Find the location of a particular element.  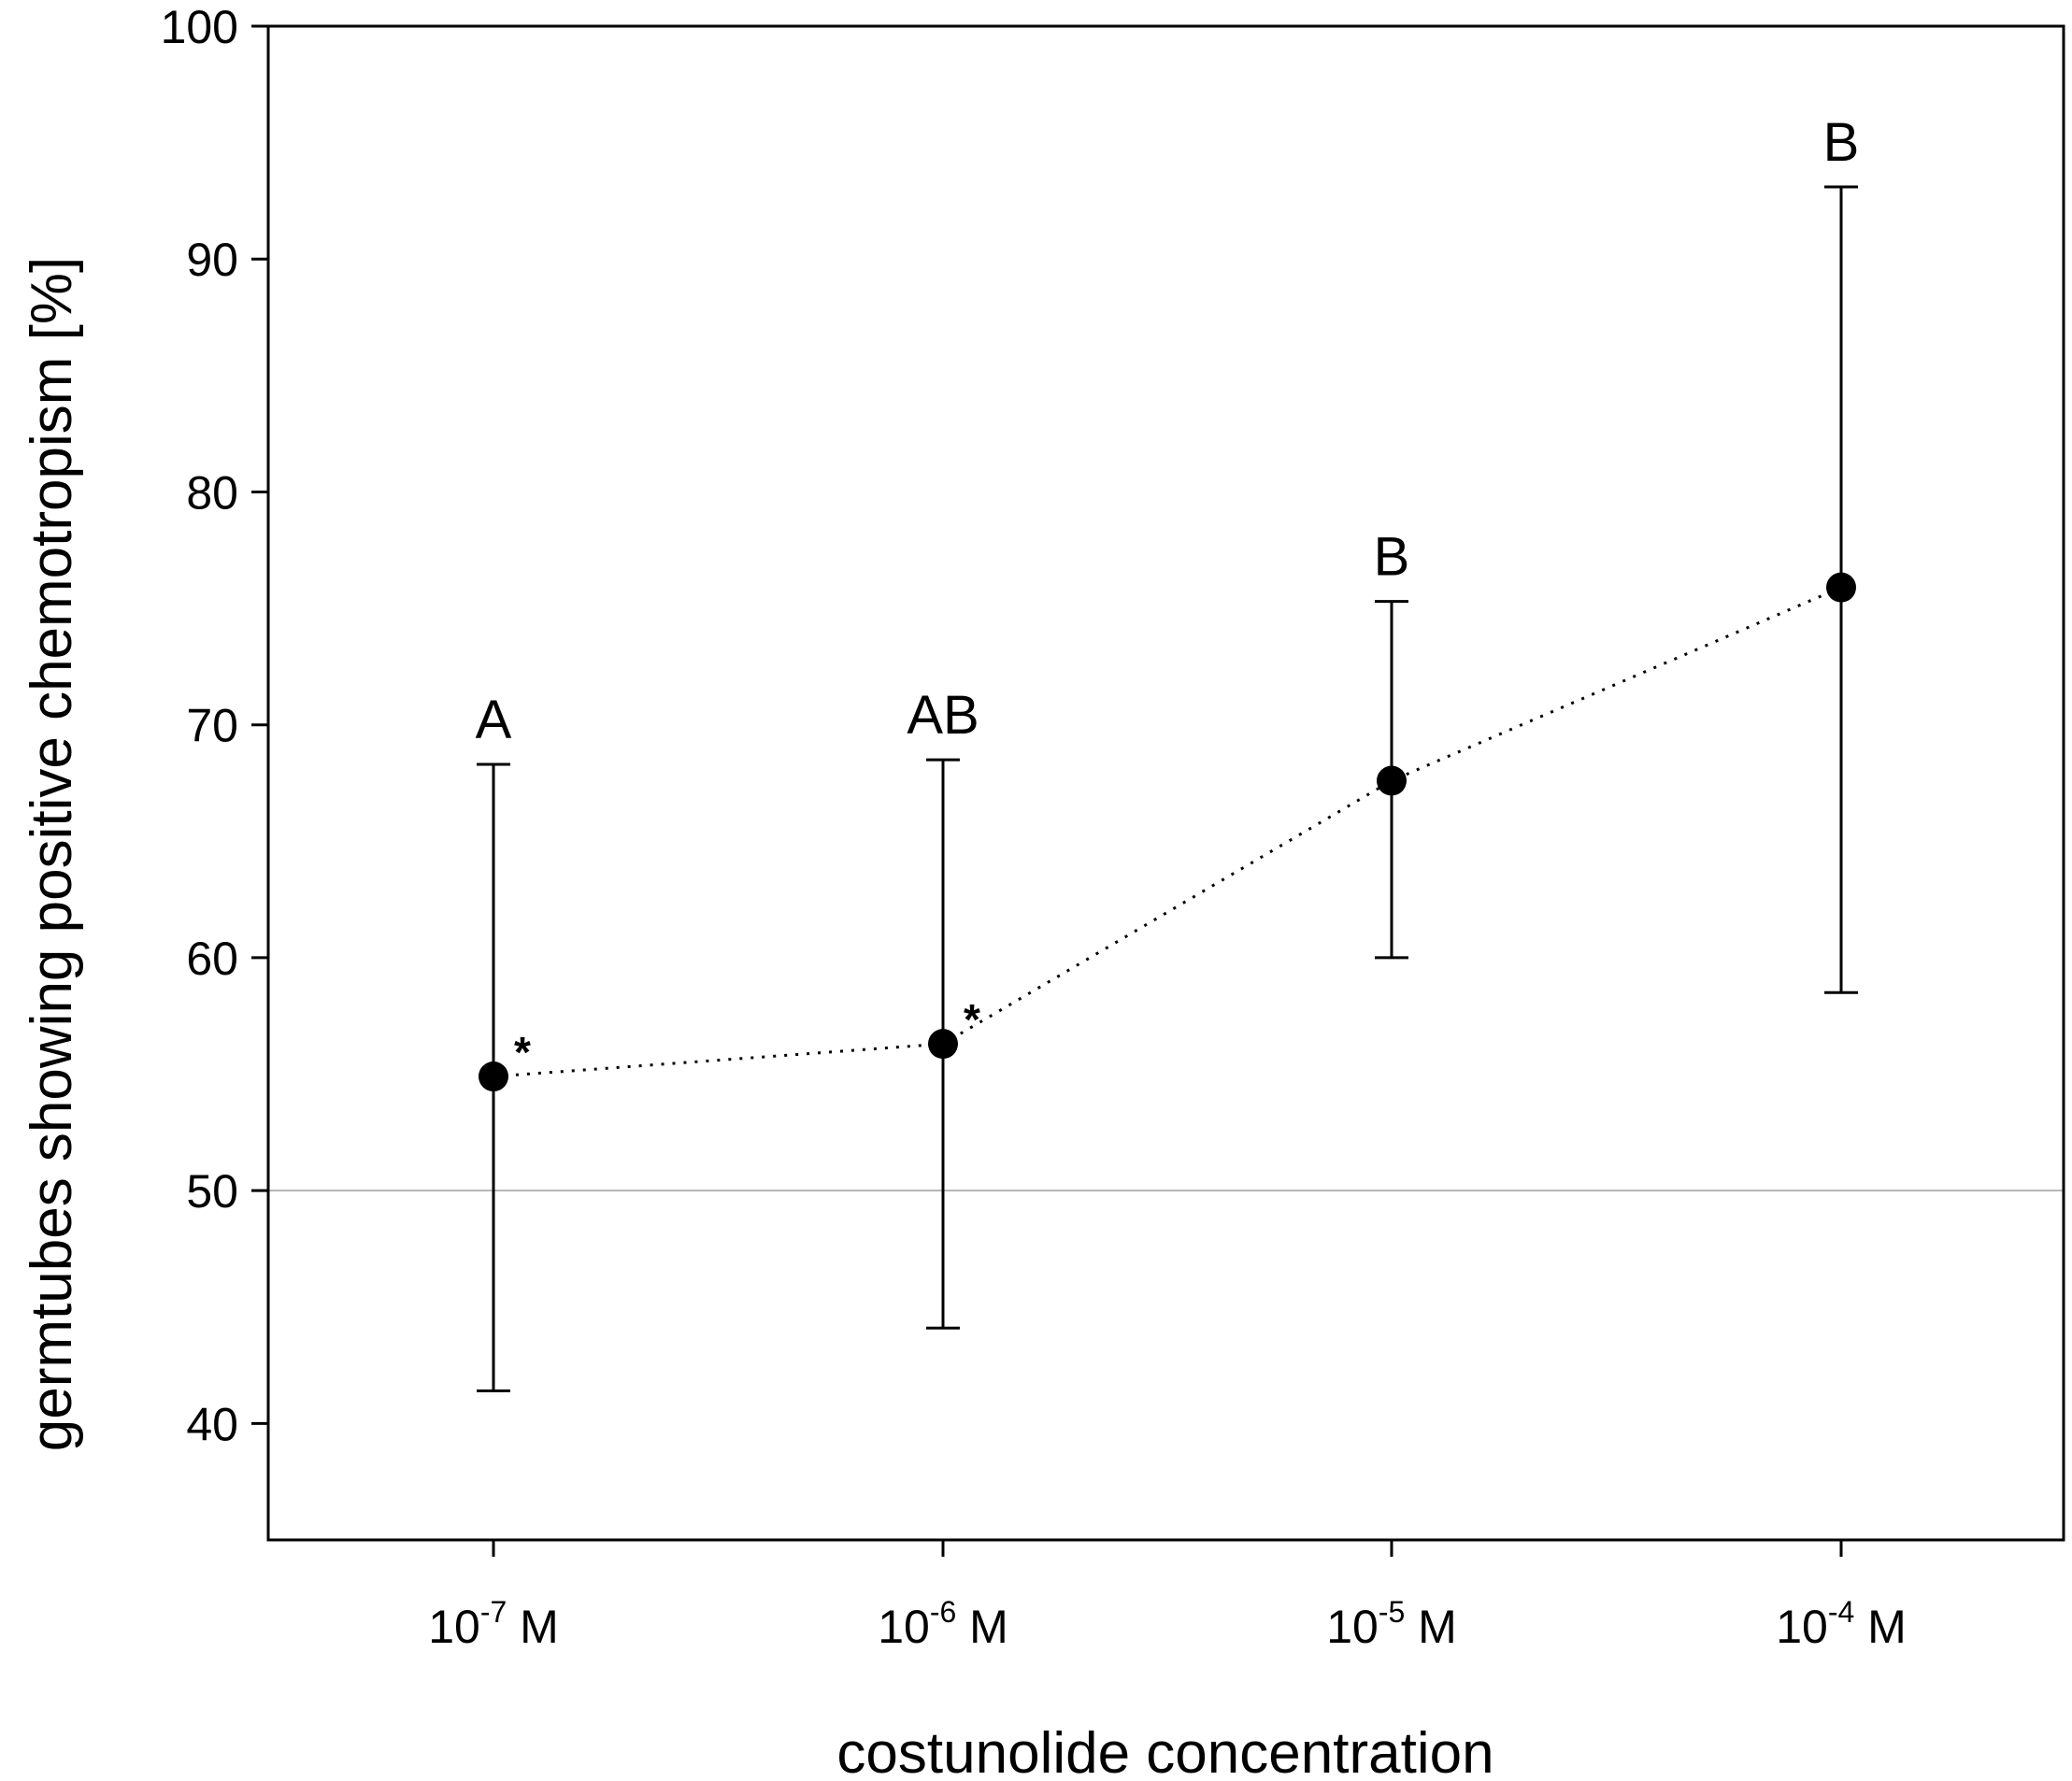

y-tick-label: 40 is located at coordinates (212, 1424).